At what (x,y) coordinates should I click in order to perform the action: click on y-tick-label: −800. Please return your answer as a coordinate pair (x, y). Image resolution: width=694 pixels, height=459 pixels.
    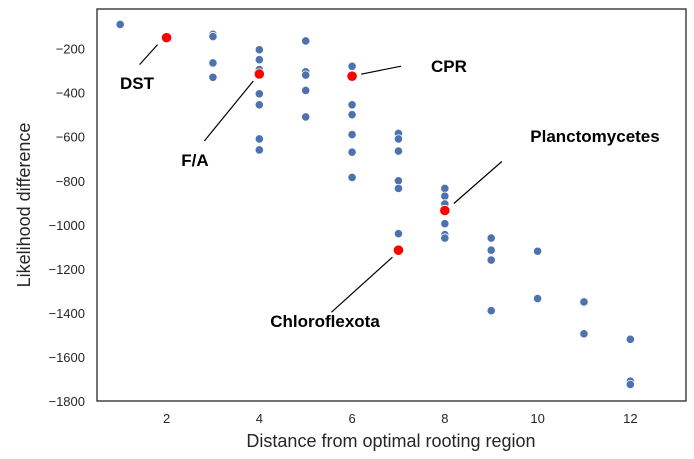
    Looking at the image, I should click on (70, 181).